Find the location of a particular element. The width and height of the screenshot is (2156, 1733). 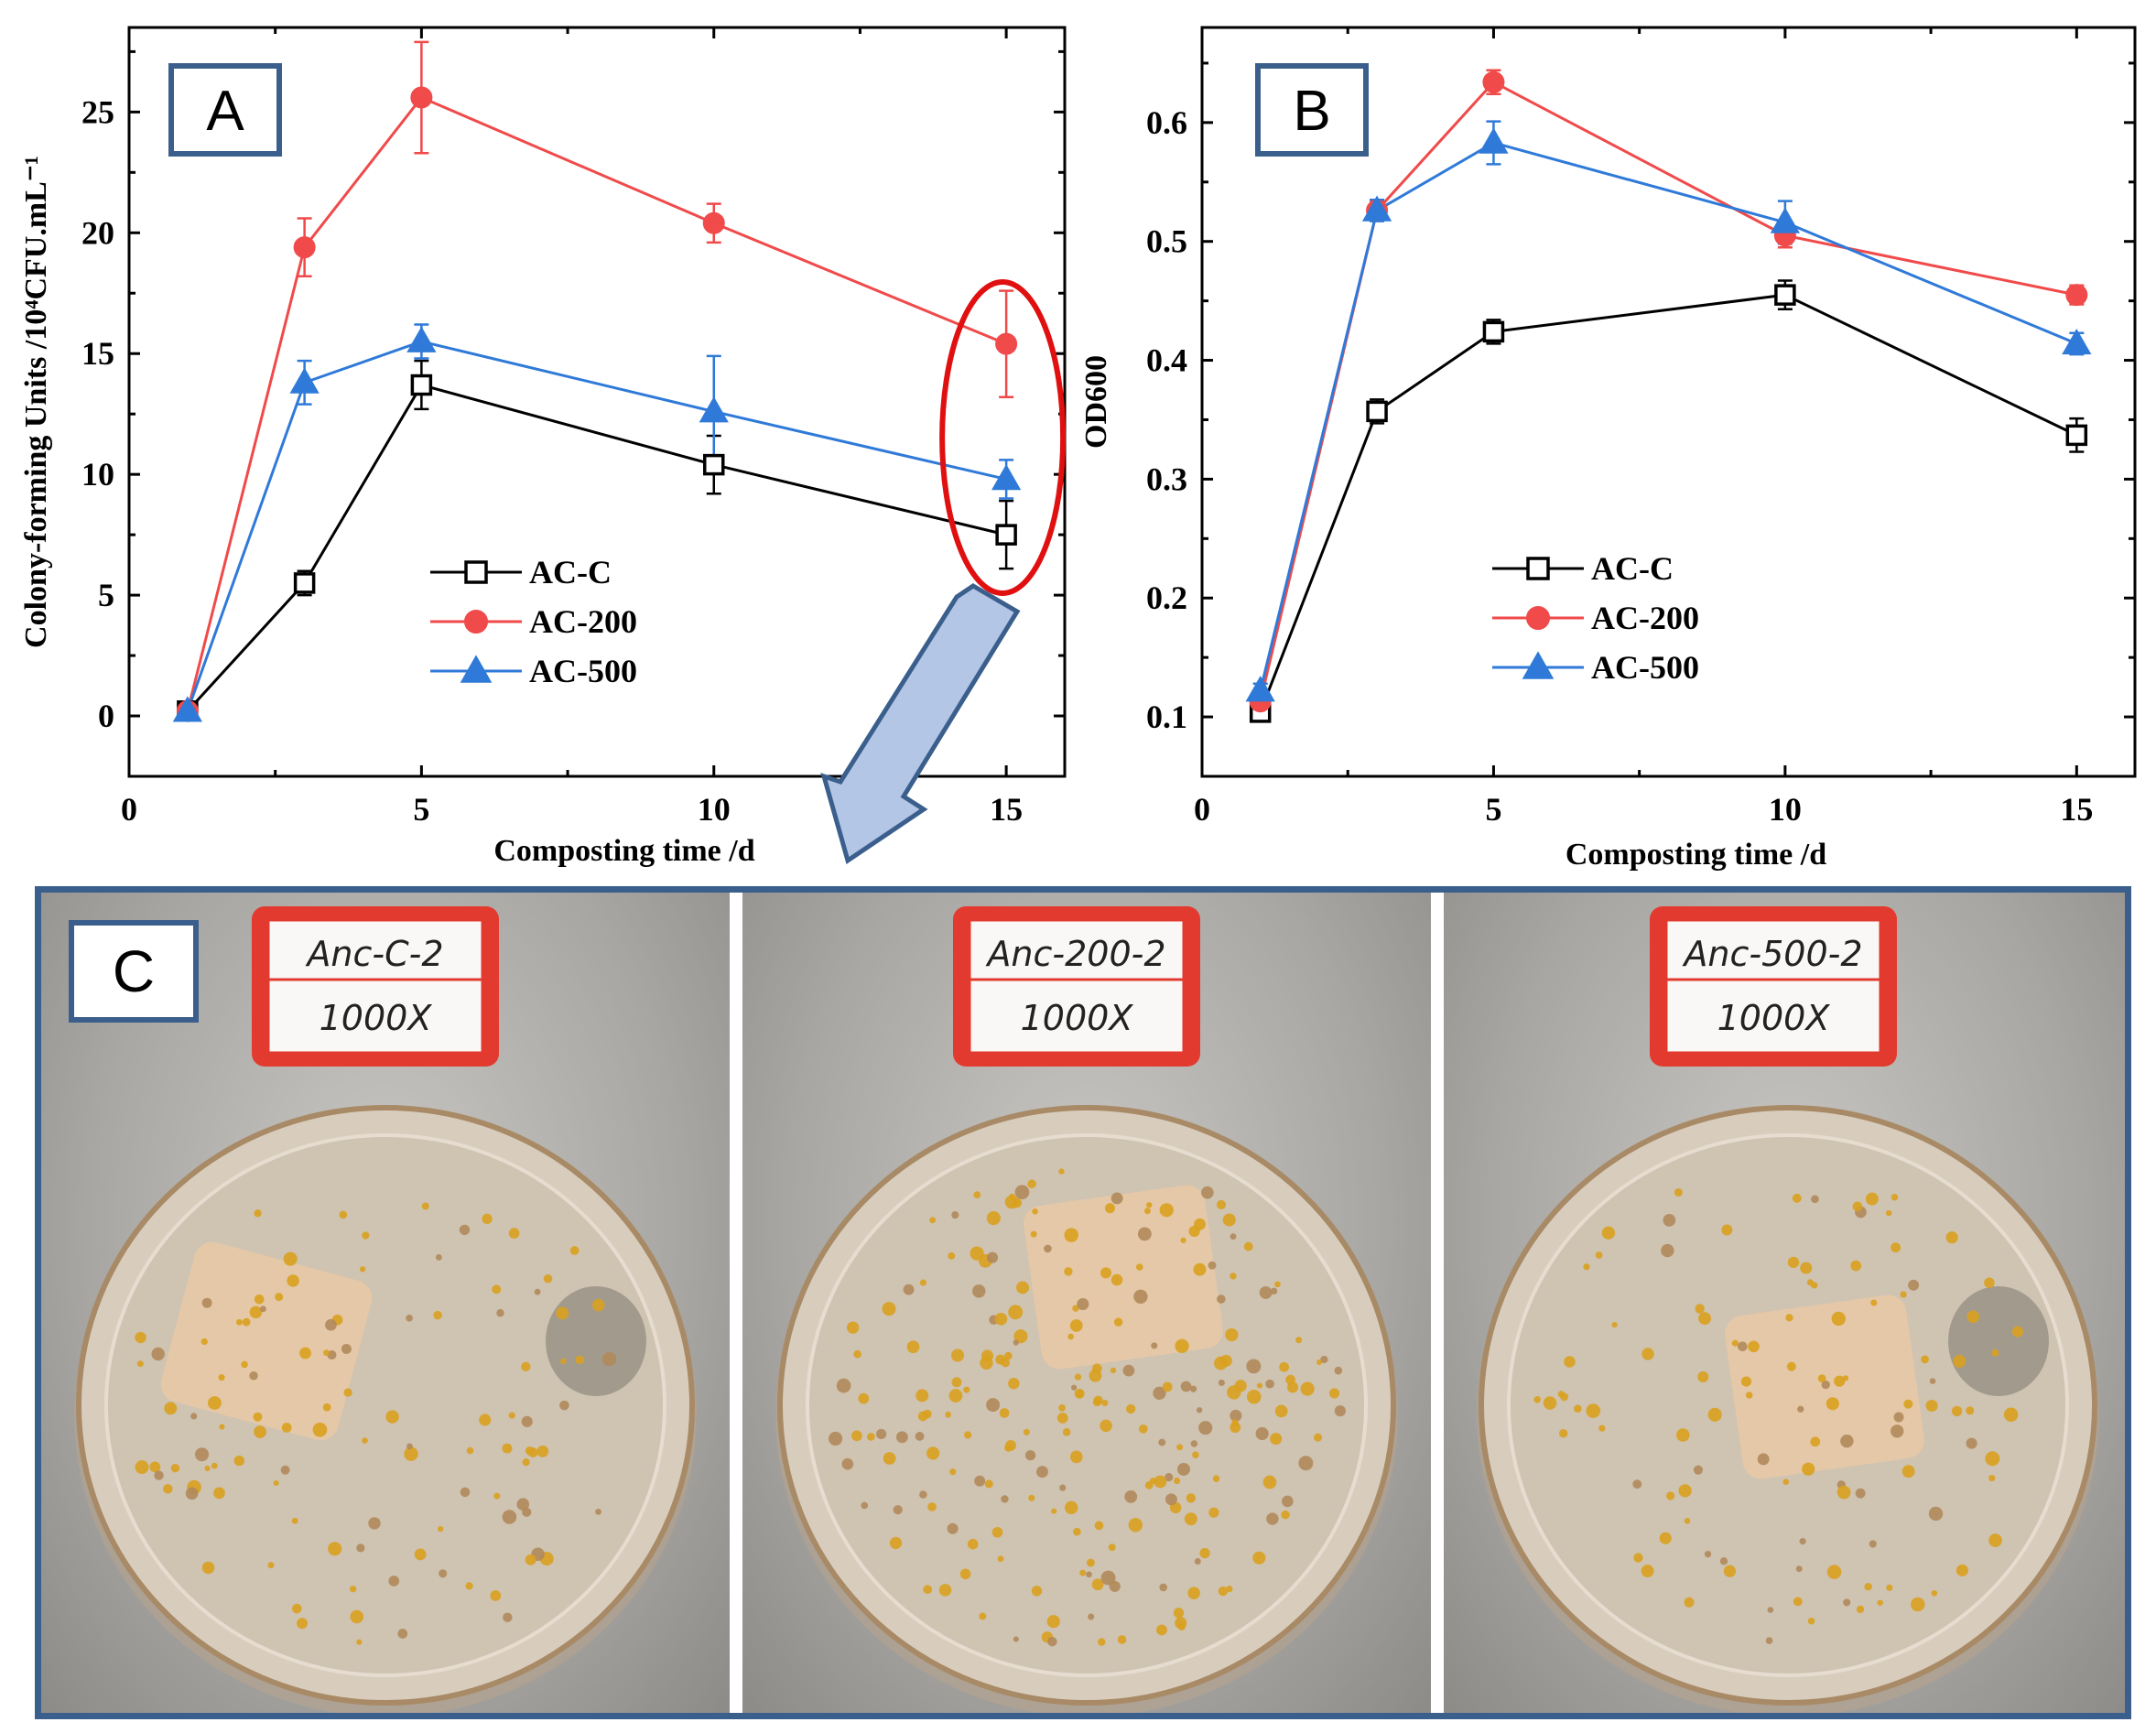

y-tick-label: 15 is located at coordinates (97, 353).